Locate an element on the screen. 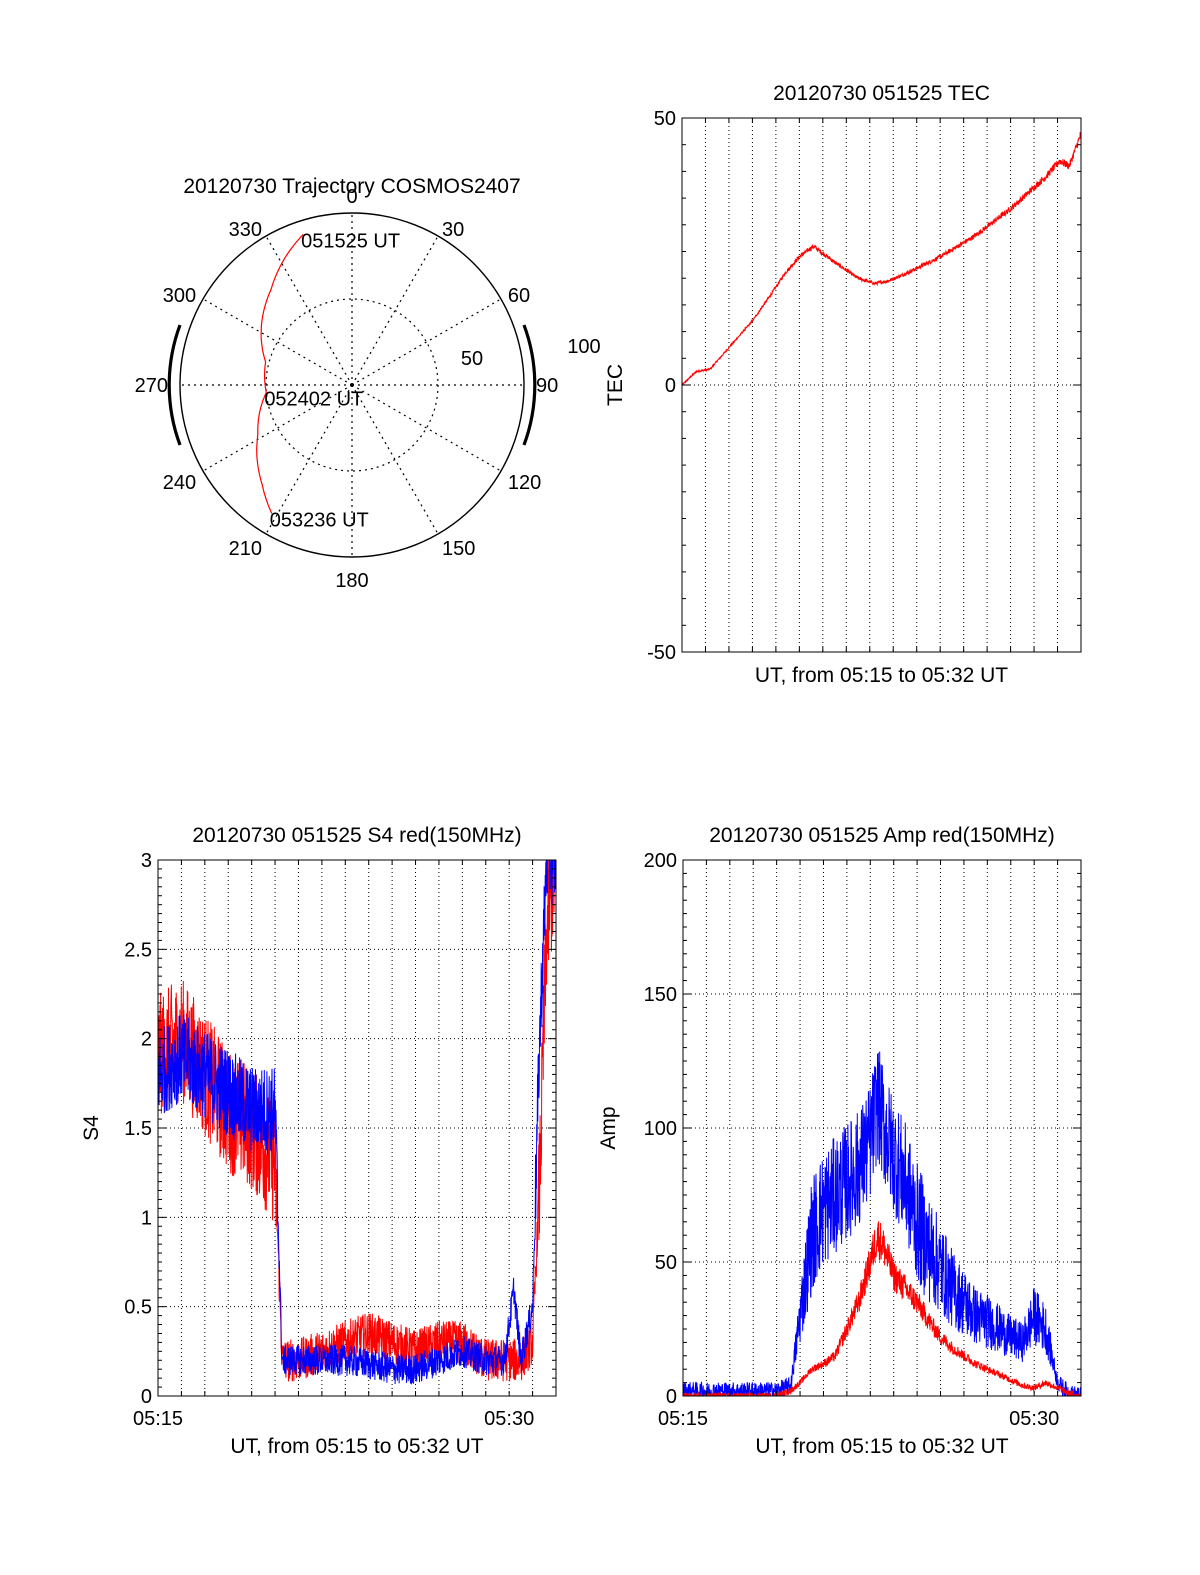 This screenshot has height=1575, width=1200. chart-title: 20120730 051525 S4 red(150MHz) is located at coordinates (356, 835).